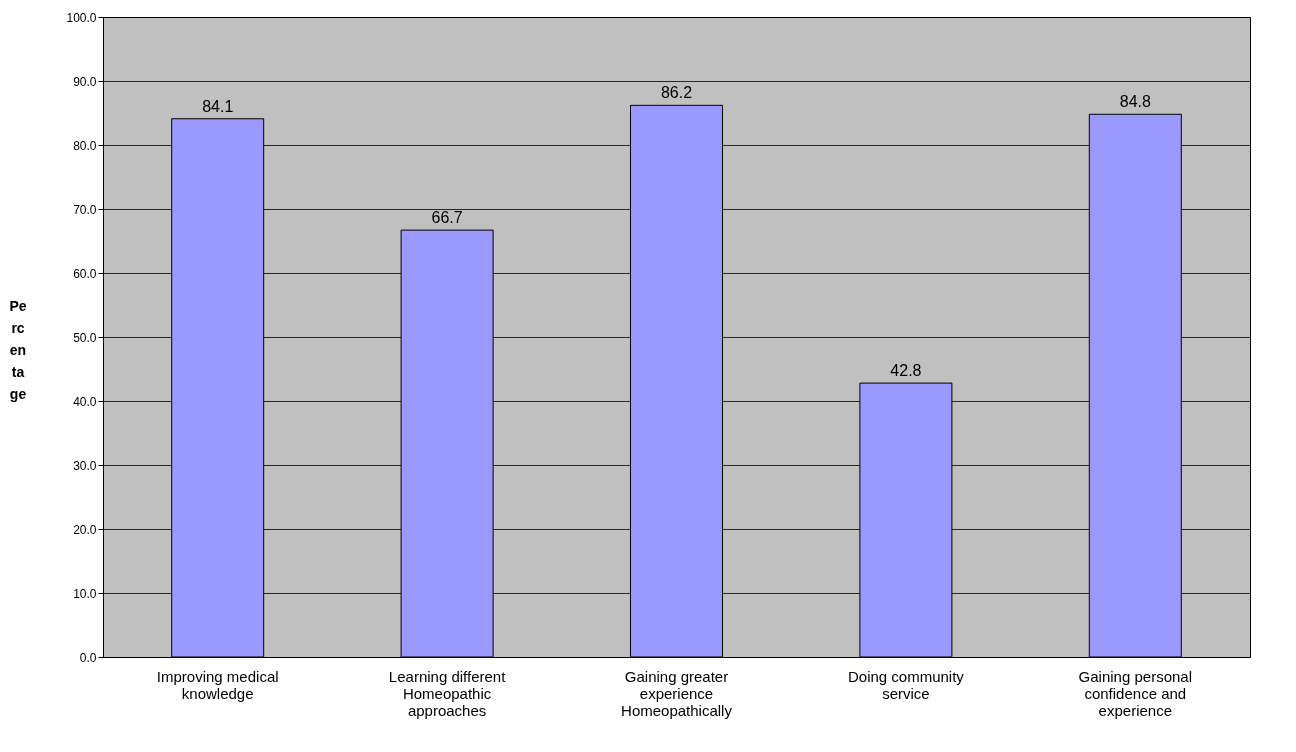 Image resolution: width=1296 pixels, height=752 pixels. Describe the element at coordinates (447, 218) in the screenshot. I see `data-label: 66.7` at that location.